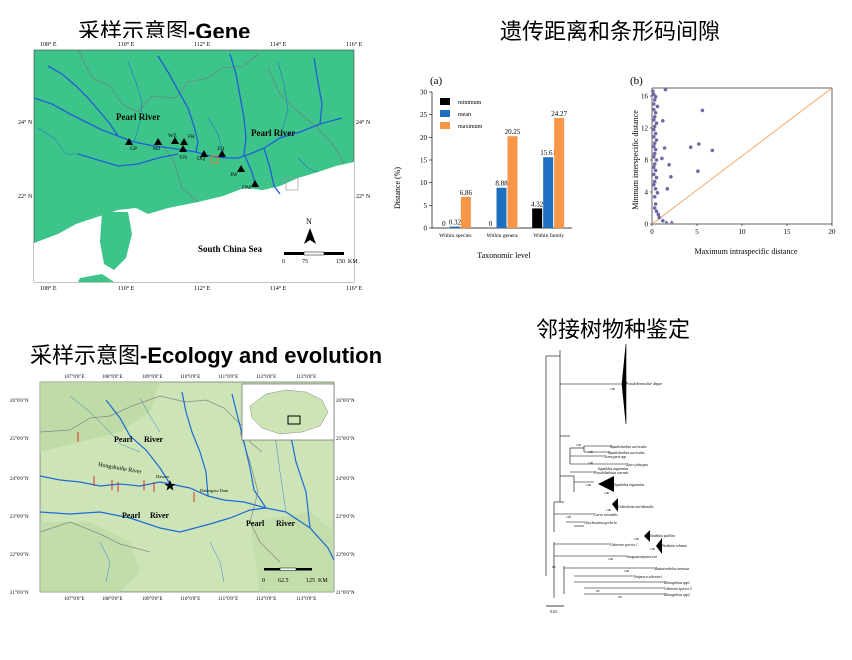 The height and width of the screenshot is (660, 852). I want to click on taxon-3: Squaliobarbus curriculus, so click(626, 453).